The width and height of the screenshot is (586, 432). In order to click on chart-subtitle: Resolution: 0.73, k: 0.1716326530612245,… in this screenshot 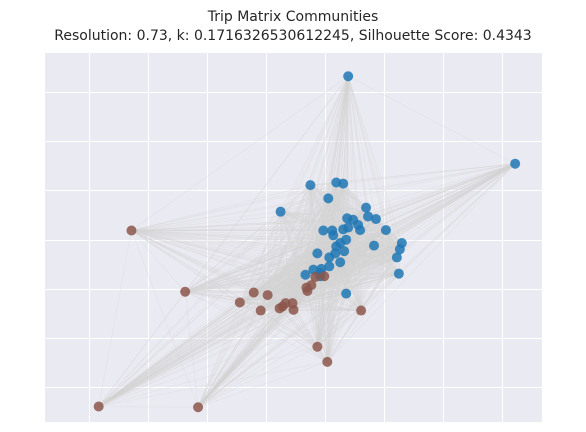, I will do `click(293, 36)`.